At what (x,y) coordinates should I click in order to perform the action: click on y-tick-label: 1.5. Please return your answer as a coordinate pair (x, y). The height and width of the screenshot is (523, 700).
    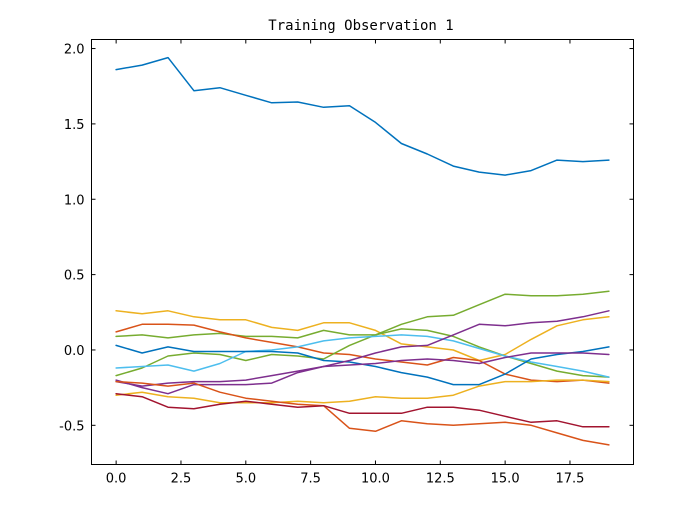
    Looking at the image, I should click on (74, 125).